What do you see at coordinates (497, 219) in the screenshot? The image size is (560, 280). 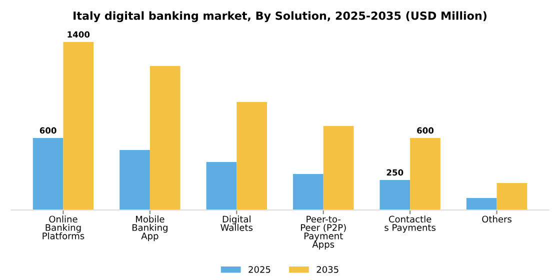 I see `x-tick-label: Others` at bounding box center [497, 219].